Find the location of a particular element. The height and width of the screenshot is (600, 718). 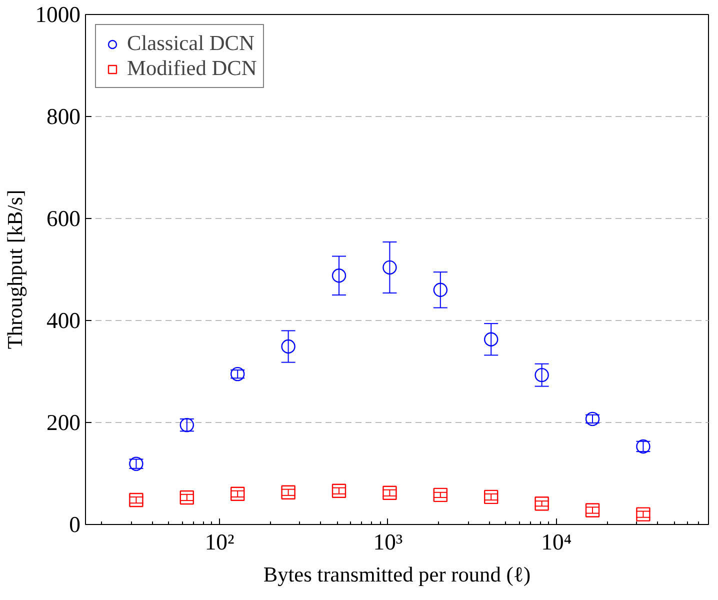

y-tick-label: 400 is located at coordinates (63, 320).